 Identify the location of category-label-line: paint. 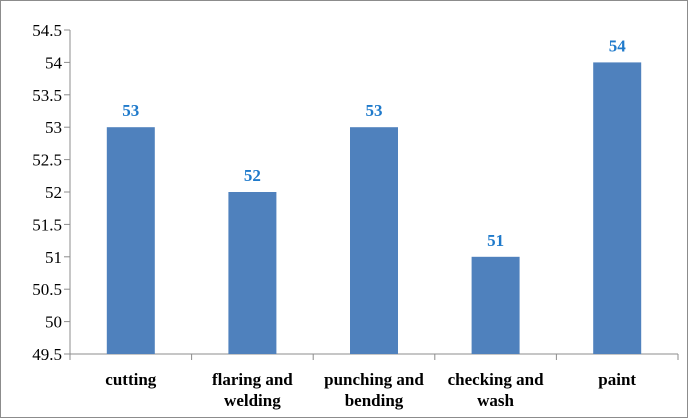
(617, 379).